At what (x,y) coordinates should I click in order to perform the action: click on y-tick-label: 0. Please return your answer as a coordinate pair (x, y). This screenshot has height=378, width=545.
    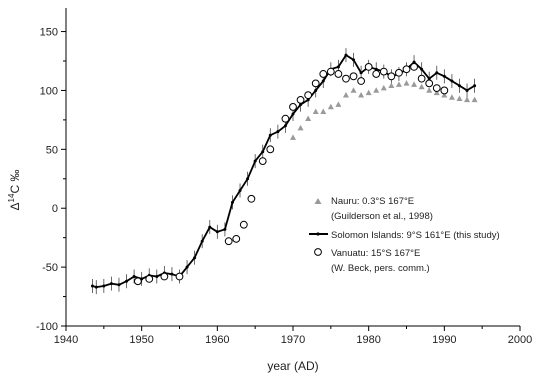
    Looking at the image, I should click on (55, 209).